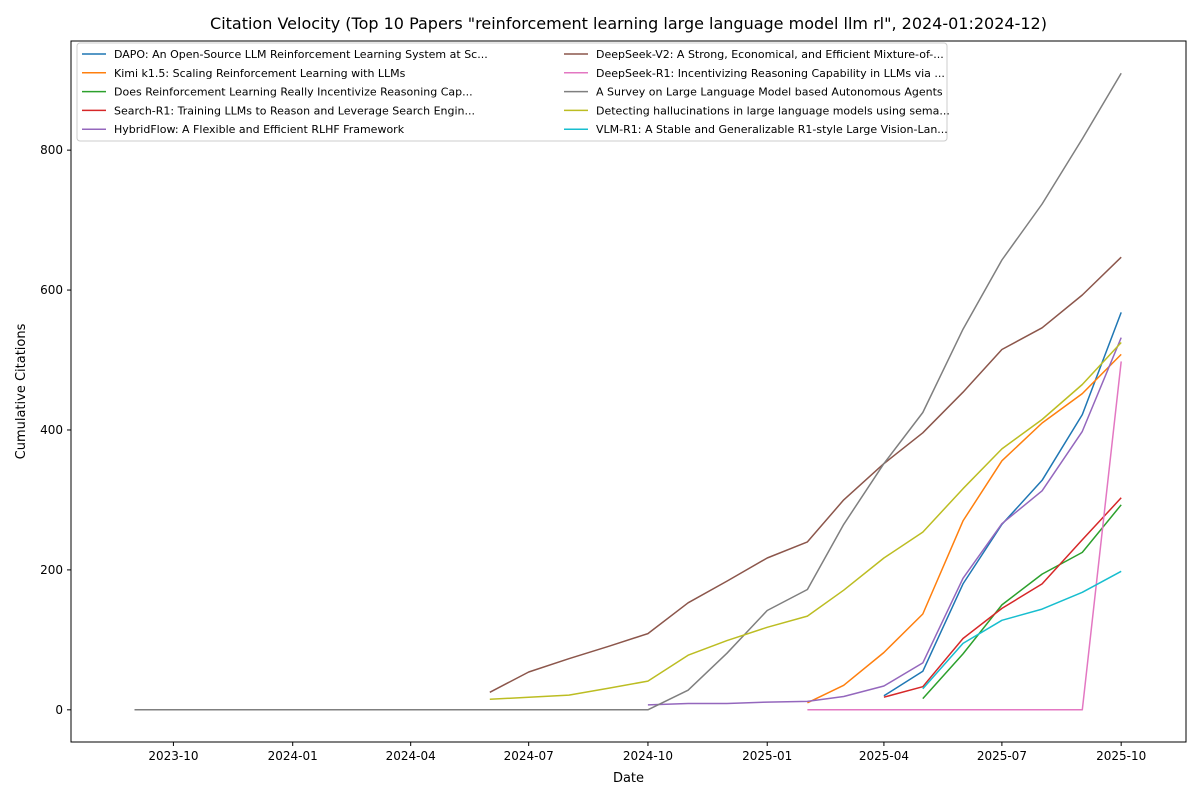 This screenshot has width=1200, height=800. What do you see at coordinates (529, 756) in the screenshot?
I see `x-tick-label: 2024-07` at bounding box center [529, 756].